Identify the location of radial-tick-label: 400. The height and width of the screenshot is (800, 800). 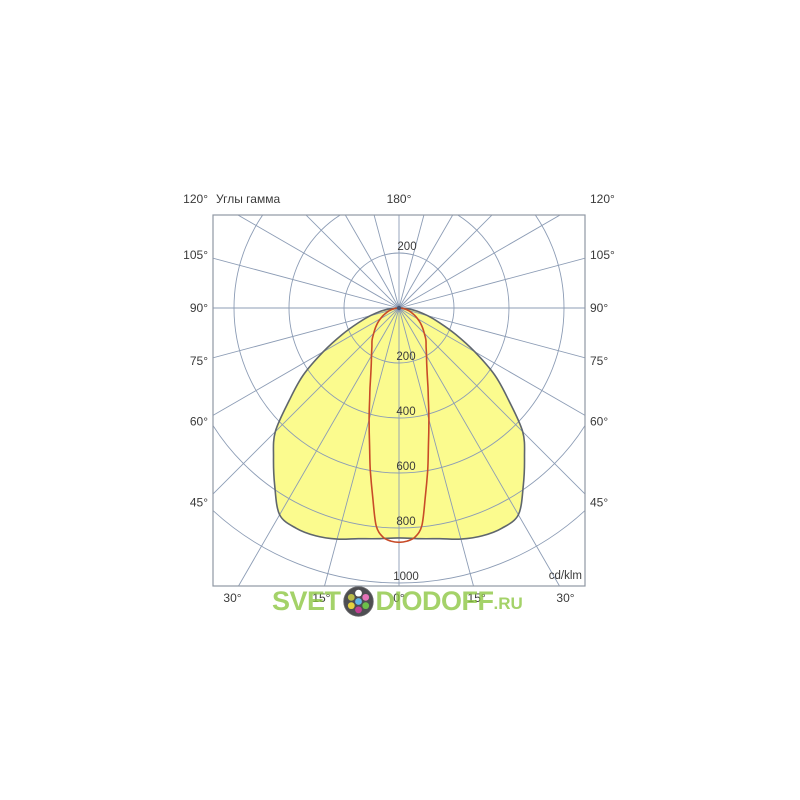
(405, 412).